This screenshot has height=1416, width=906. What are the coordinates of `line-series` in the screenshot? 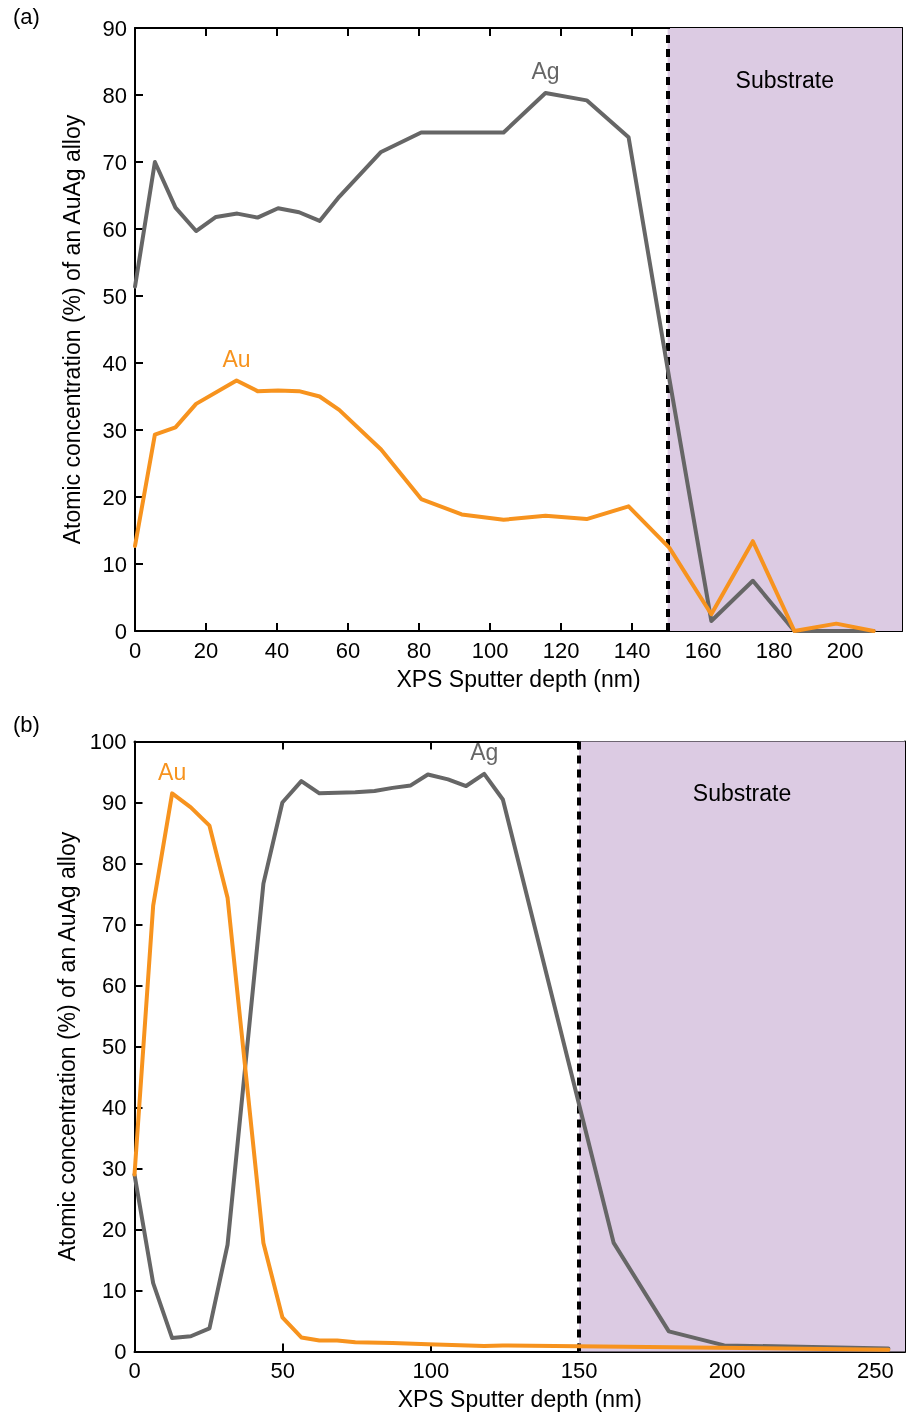 It's located at (504, 505).